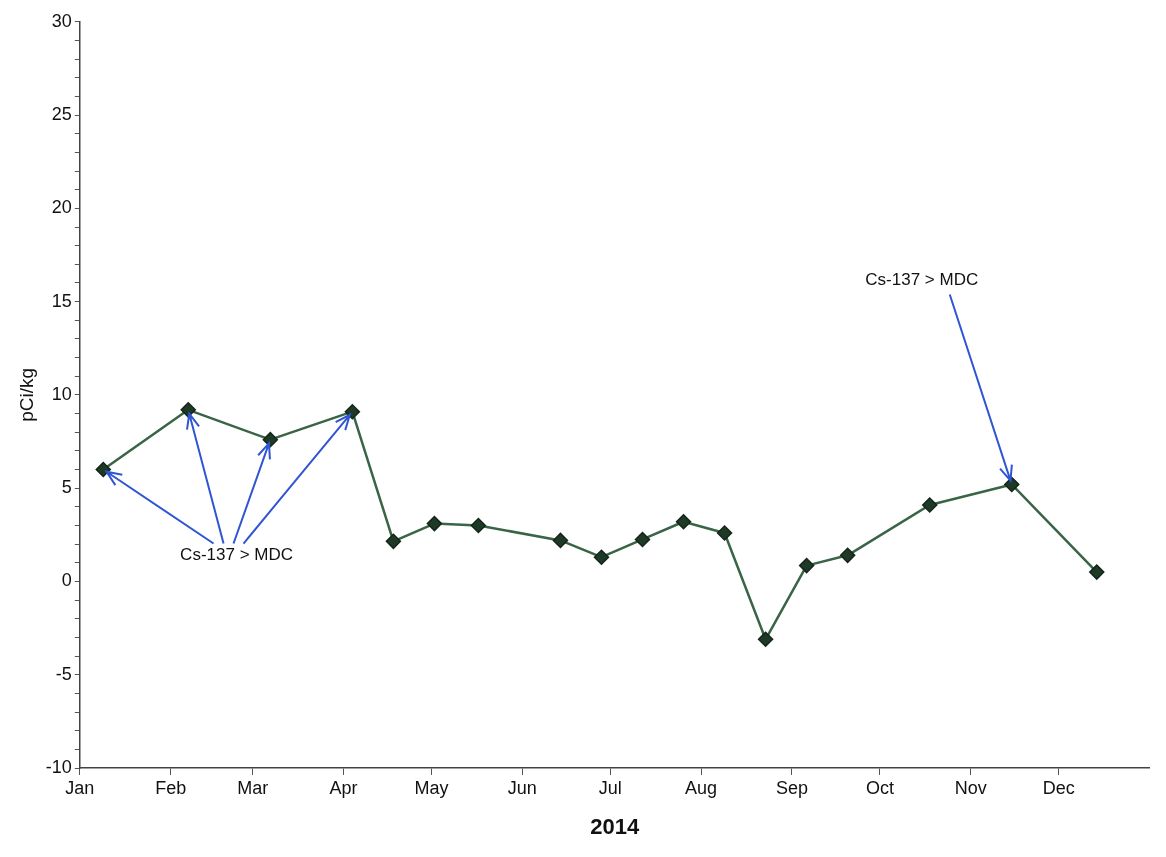 The height and width of the screenshot is (857, 1166). I want to click on x-tick-label: Jul, so click(610, 787).